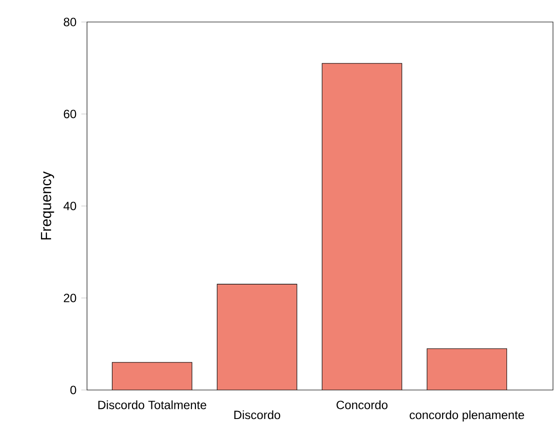 Image resolution: width=560 pixels, height=441 pixels. Describe the element at coordinates (73, 390) in the screenshot. I see `y-tick-label: 0` at that location.